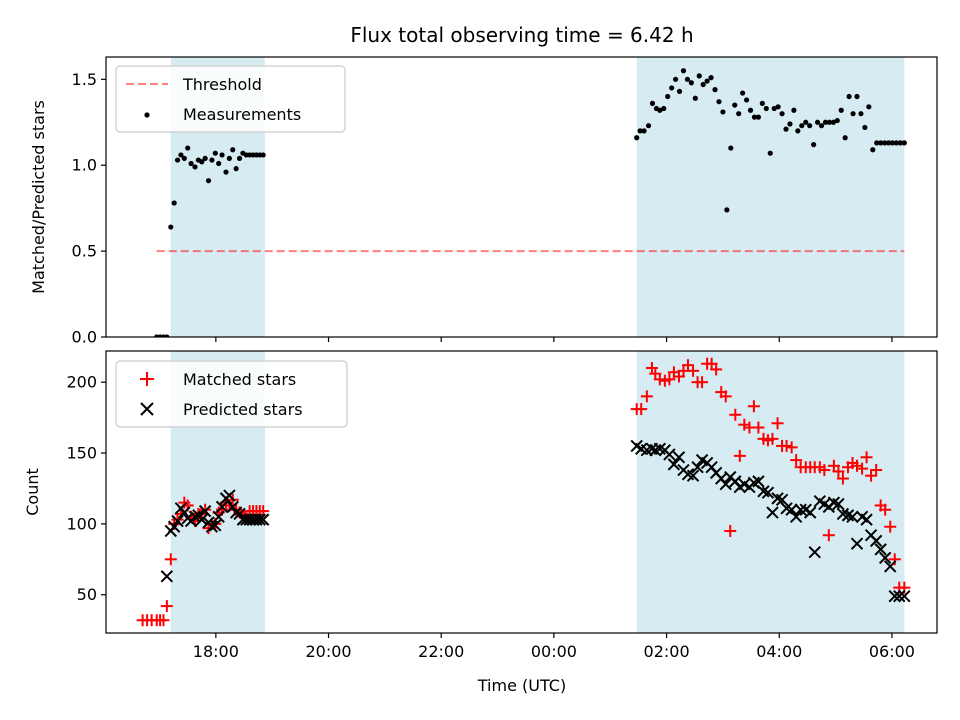 Image resolution: width=960 pixels, height=720 pixels. What do you see at coordinates (32, 492) in the screenshot?
I see `count-y-axis-label: Count` at bounding box center [32, 492].